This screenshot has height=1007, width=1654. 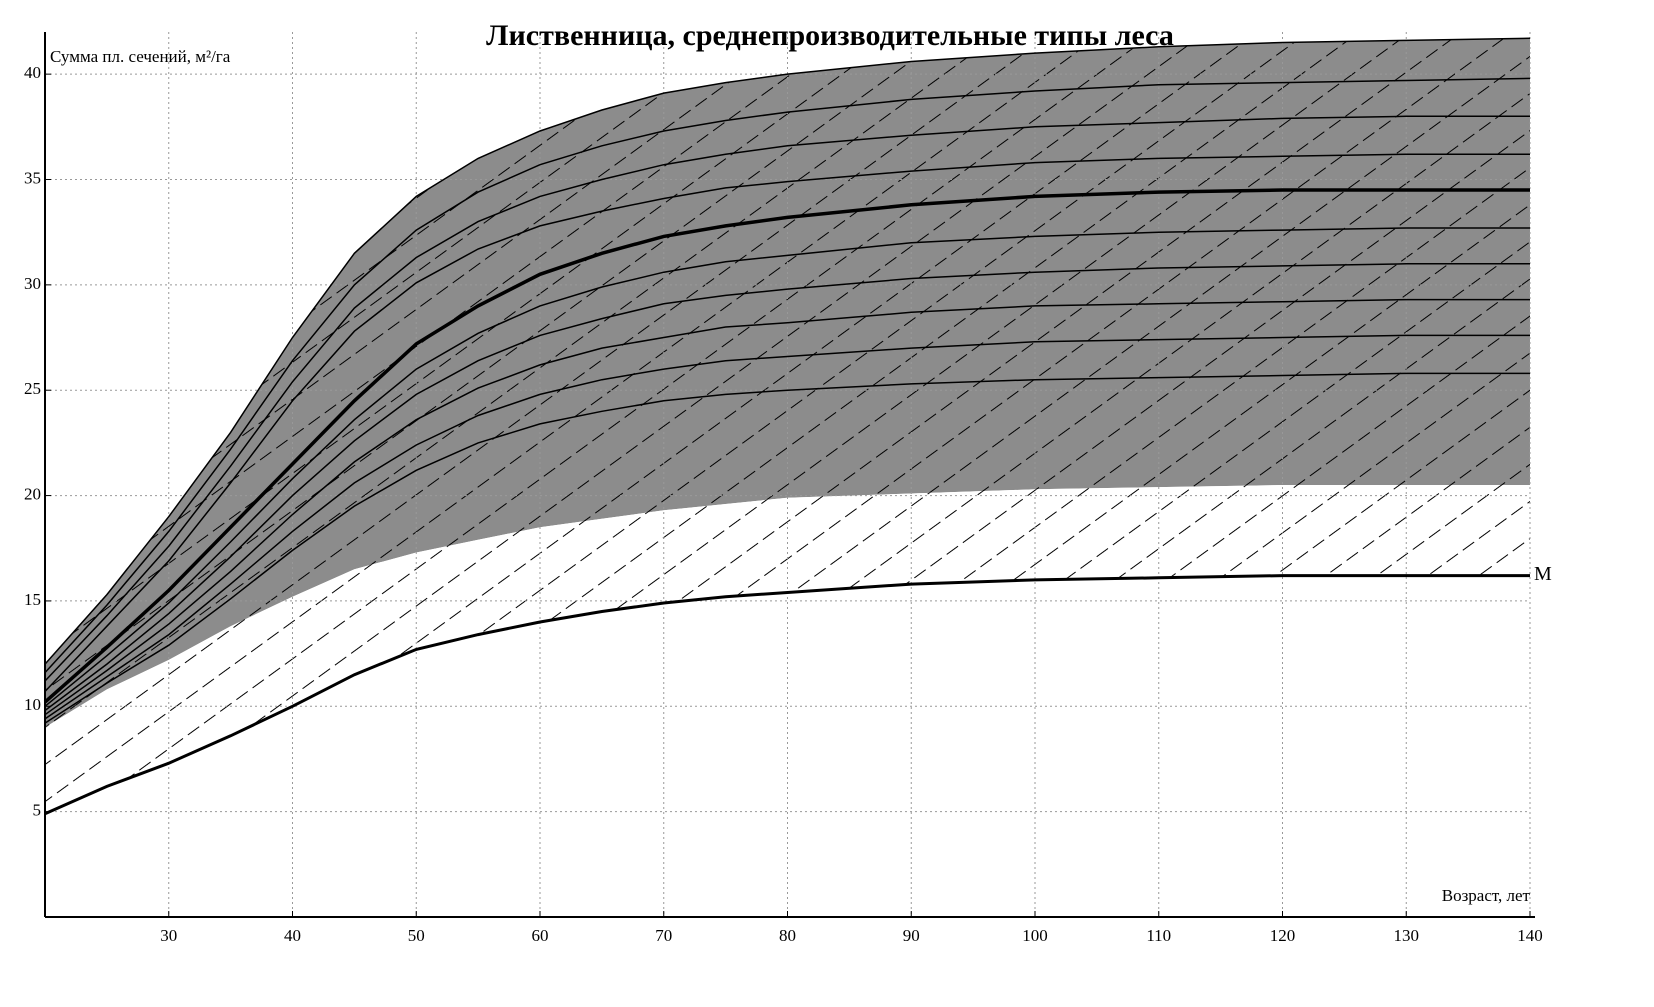 What do you see at coordinates (32, 177) in the screenshot?
I see `y-tick-label: 35` at bounding box center [32, 177].